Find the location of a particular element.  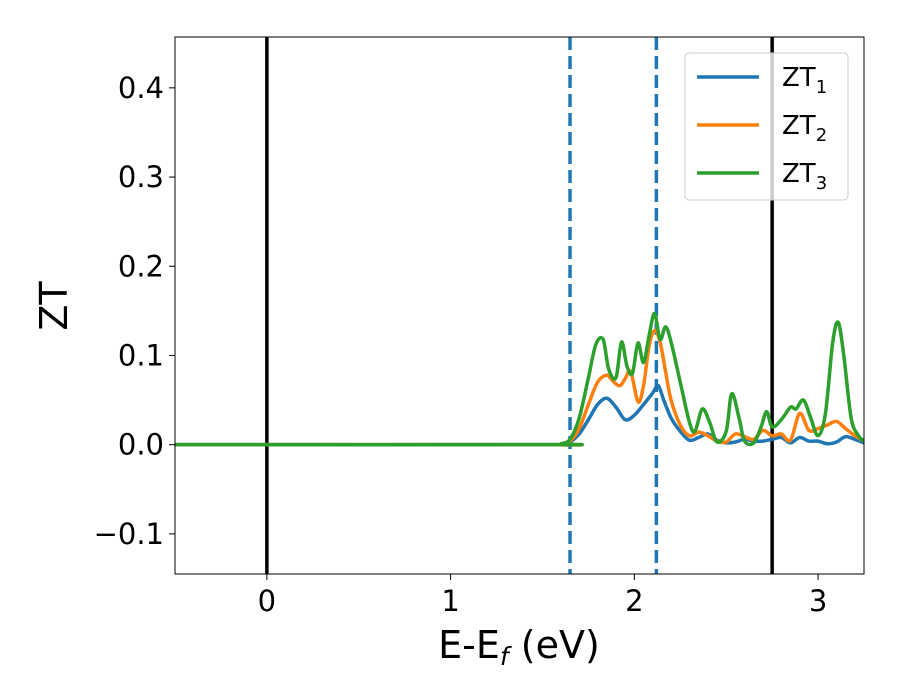

x-tick-label: 2 is located at coordinates (634, 601).